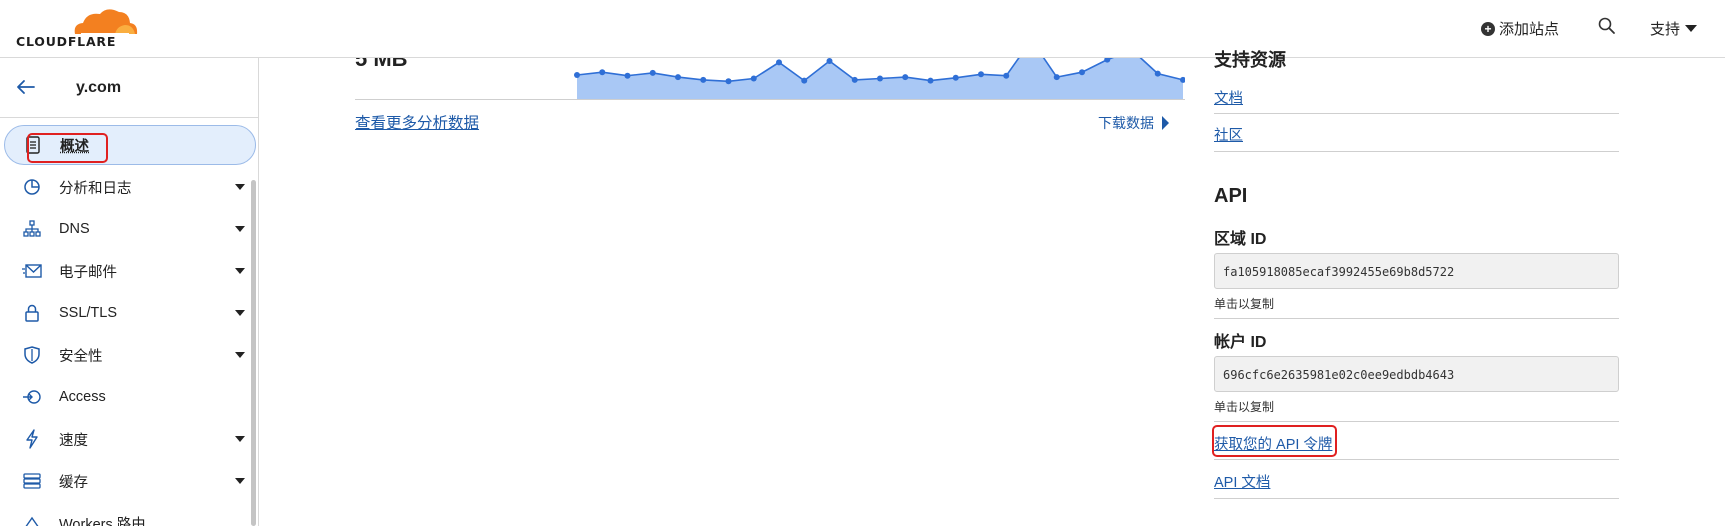 Image resolution: width=1725 pixels, height=526 pixels. I want to click on sidebar-item-label: Workers 路由, so click(102, 521).